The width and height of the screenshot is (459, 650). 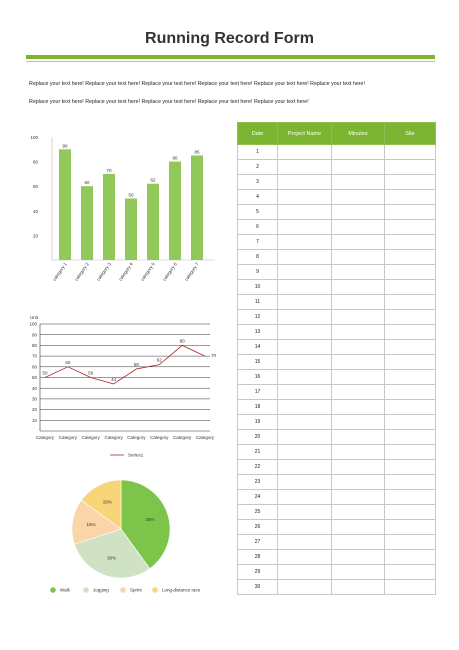 I want to click on cell-date: 15, so click(x=257, y=362).